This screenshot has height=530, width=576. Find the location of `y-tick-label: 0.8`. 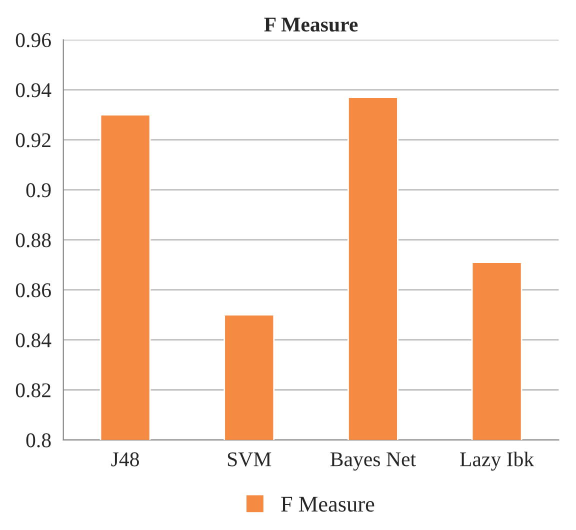

y-tick-label: 0.8 is located at coordinates (38, 440).